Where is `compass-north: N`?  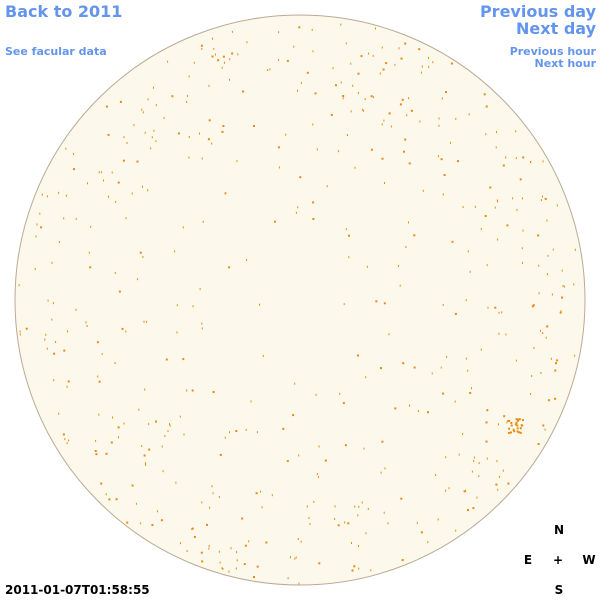 compass-north: N is located at coordinates (559, 530).